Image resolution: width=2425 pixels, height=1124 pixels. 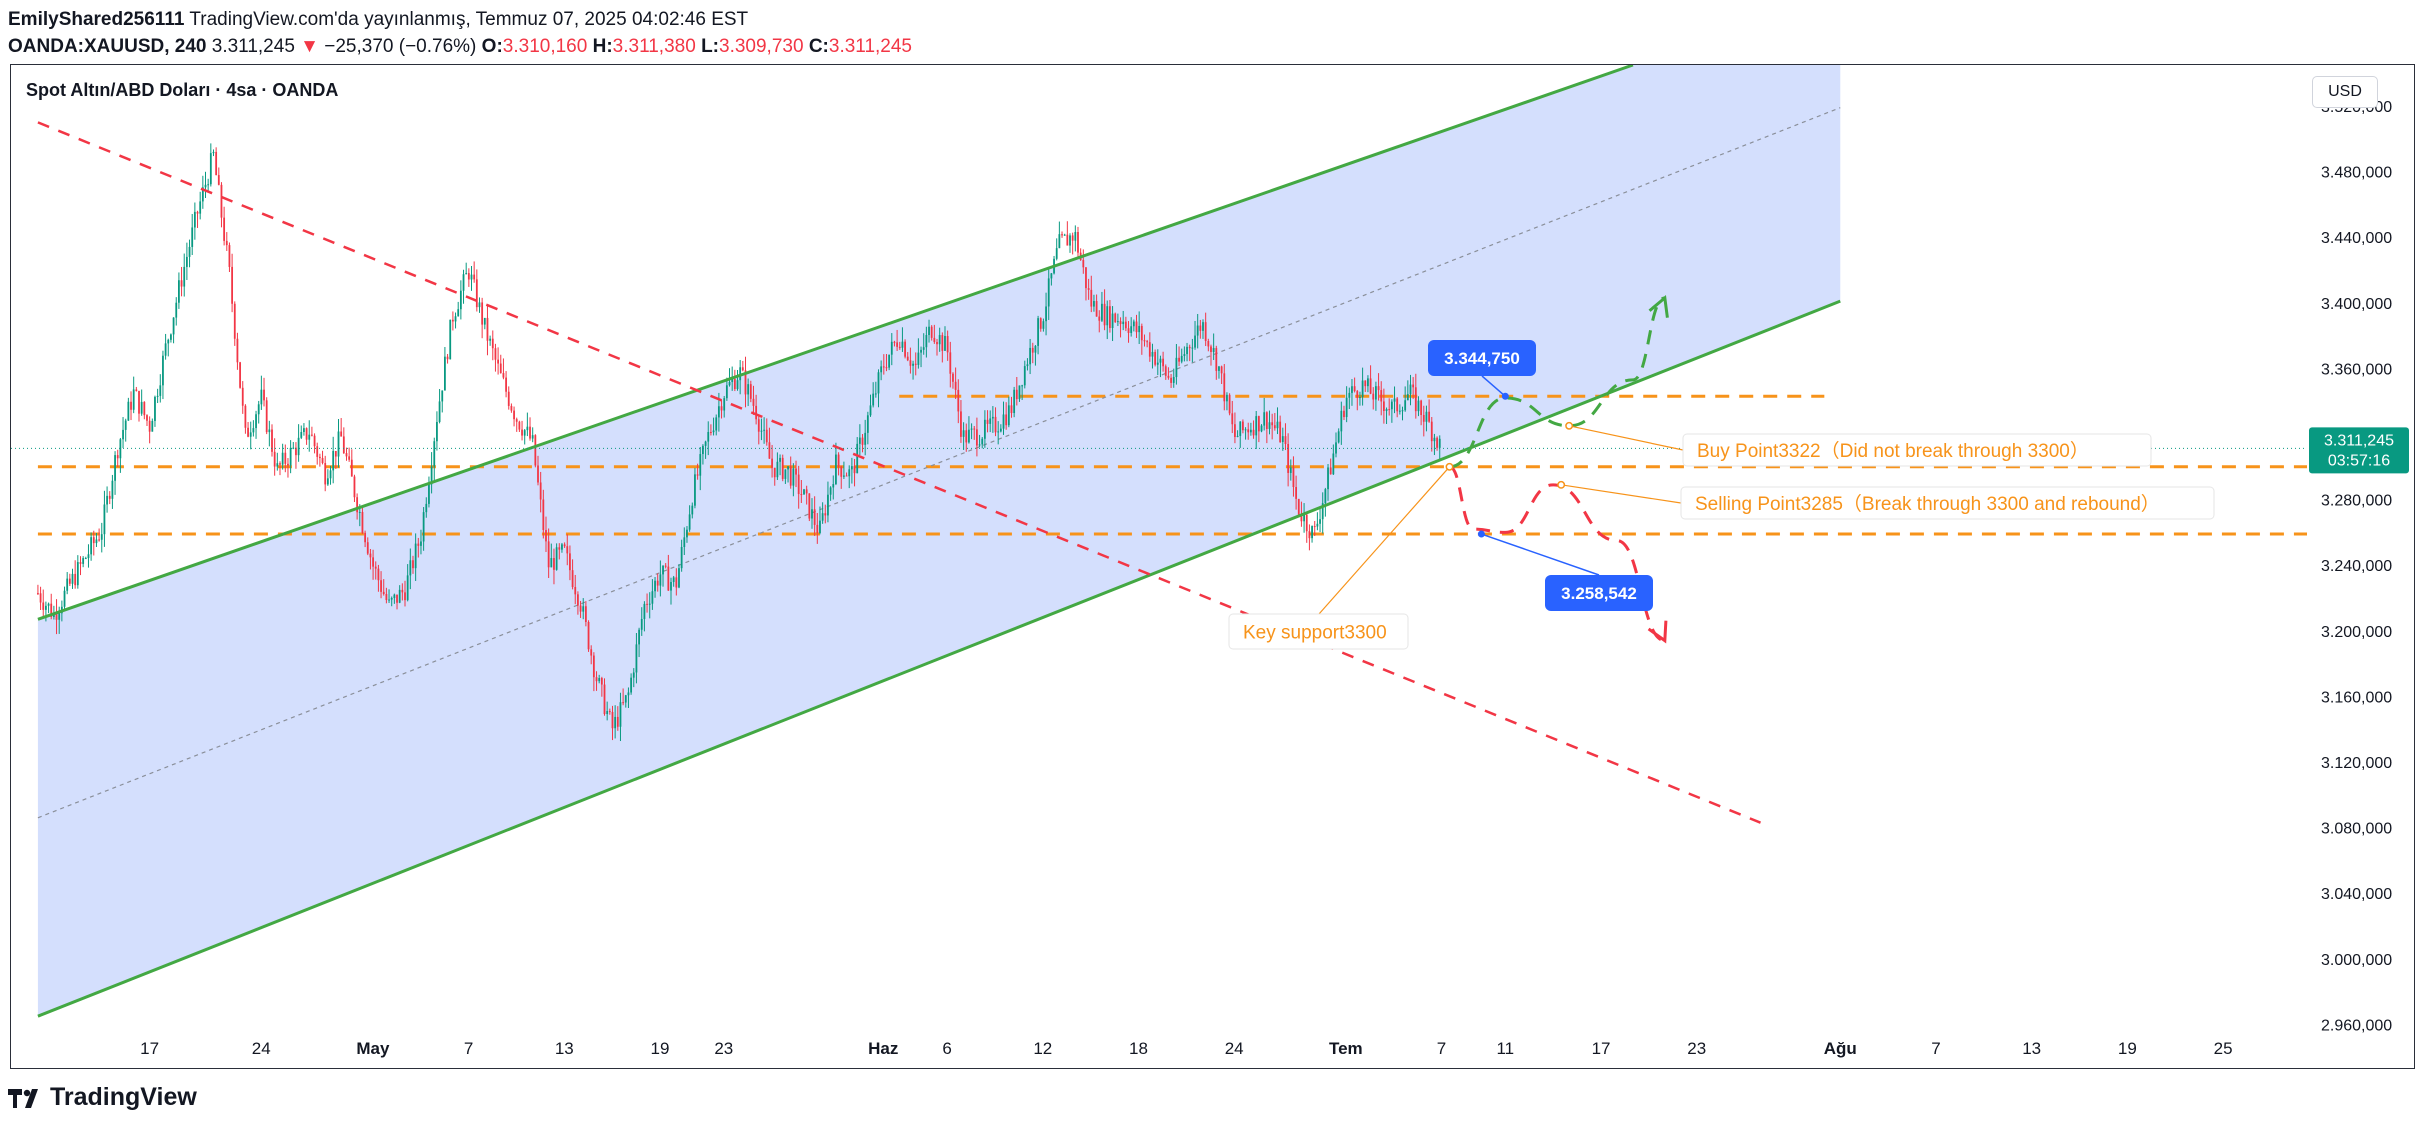 What do you see at coordinates (253, 46) in the screenshot?
I see `last-price: 3.311,245` at bounding box center [253, 46].